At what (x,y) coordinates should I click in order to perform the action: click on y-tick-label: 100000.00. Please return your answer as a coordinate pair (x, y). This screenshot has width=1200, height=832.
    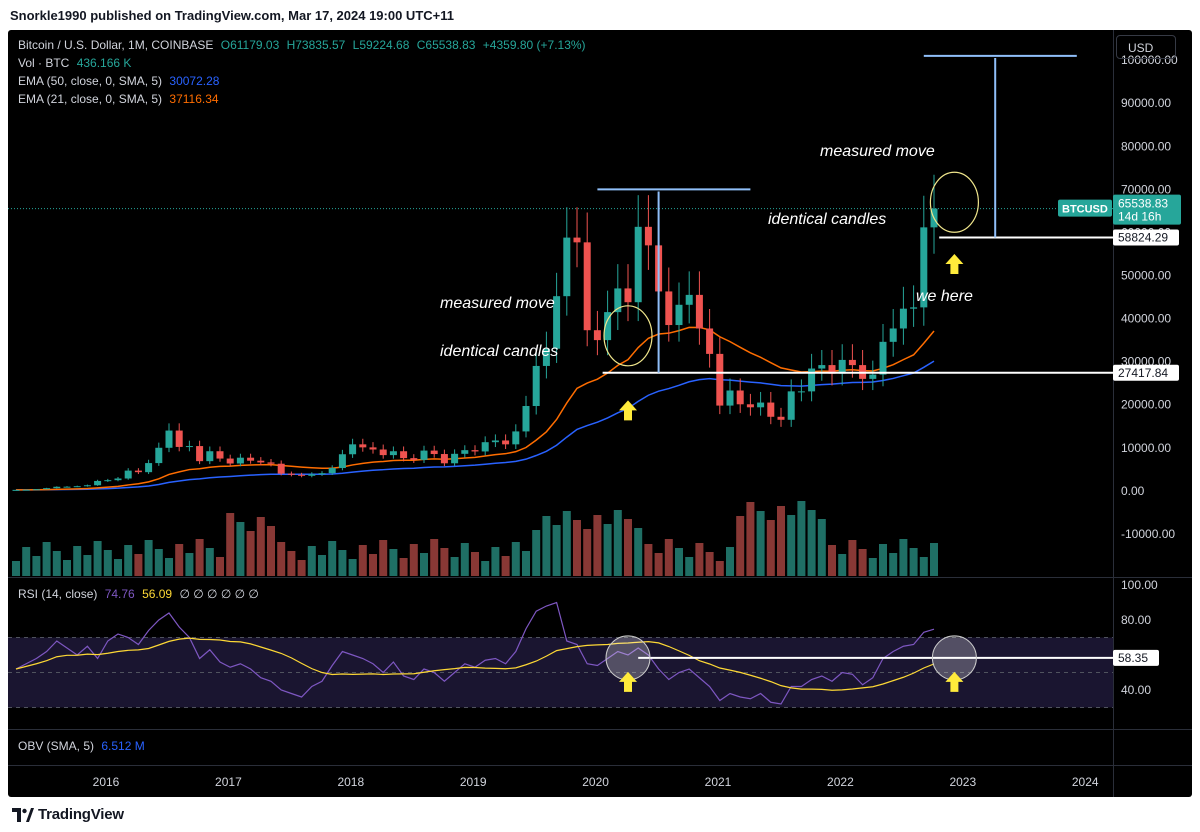
    Looking at the image, I should click on (1149, 60).